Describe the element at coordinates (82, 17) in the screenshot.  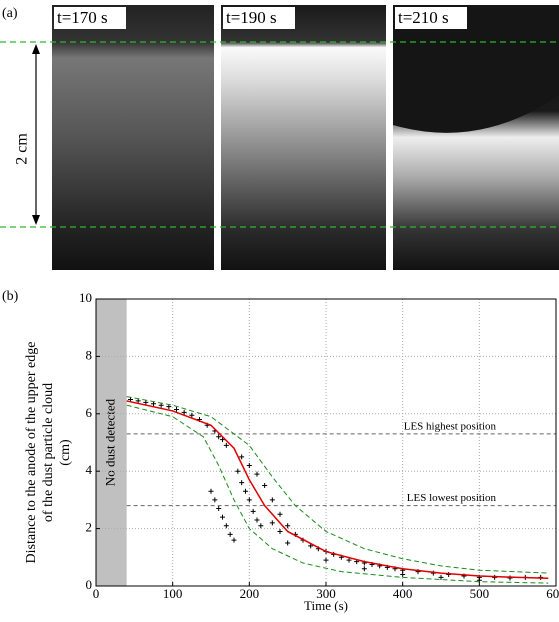
I see `frame-label: t=170 s` at that location.